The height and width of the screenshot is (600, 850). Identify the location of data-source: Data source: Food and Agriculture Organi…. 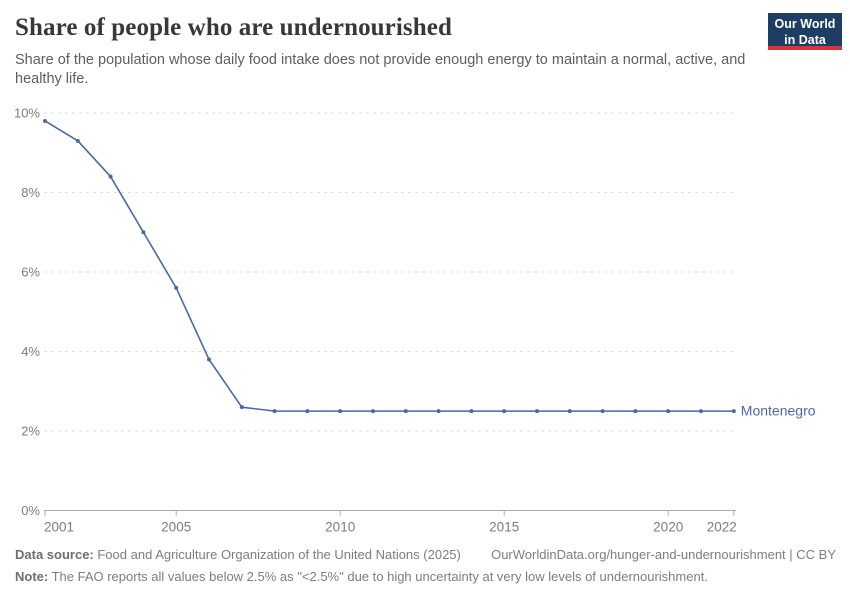
(238, 555).